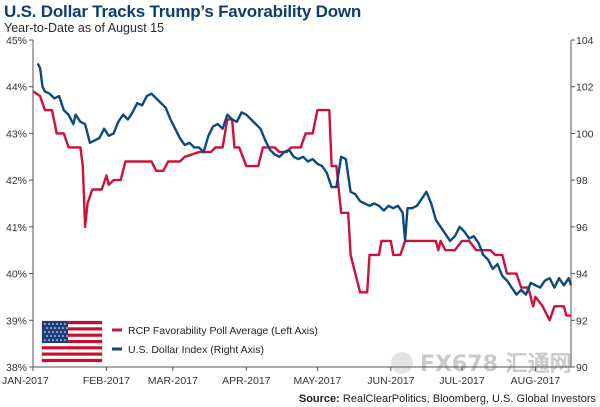  I want to click on left-tick-label: 45%, so click(16, 41).